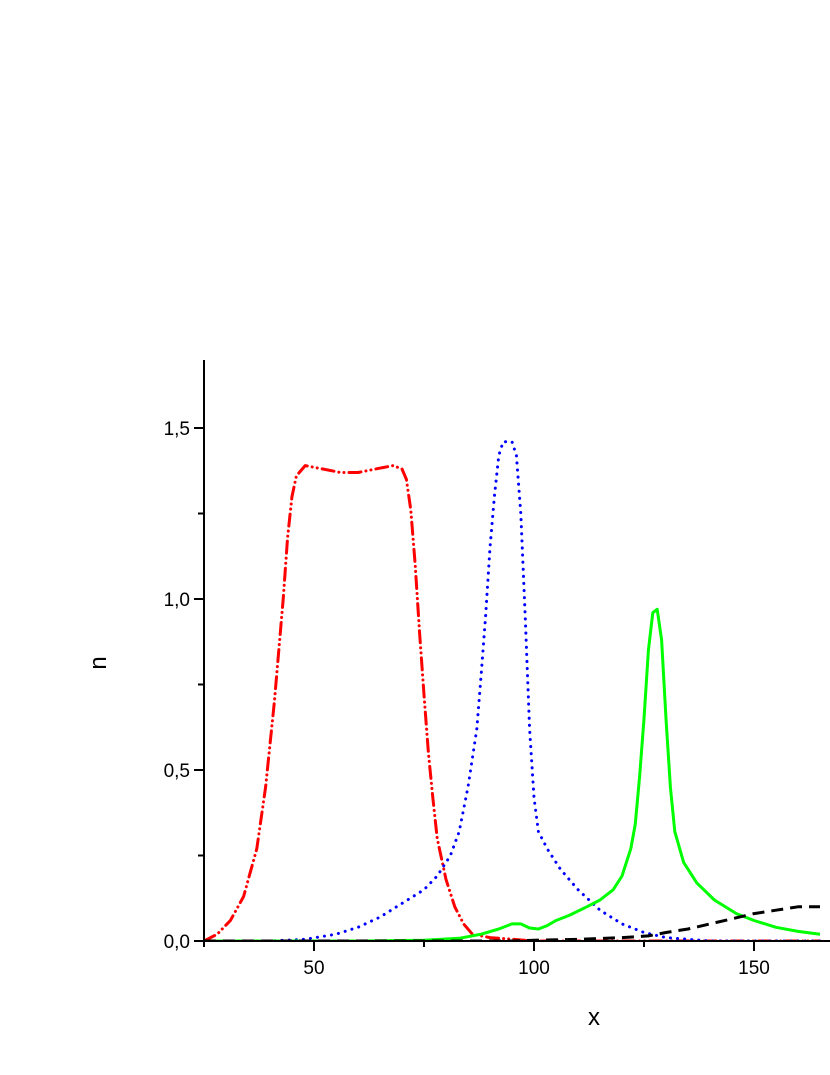 The image size is (830, 1075). Describe the element at coordinates (98, 662) in the screenshot. I see `y-axis-label: n` at that location.